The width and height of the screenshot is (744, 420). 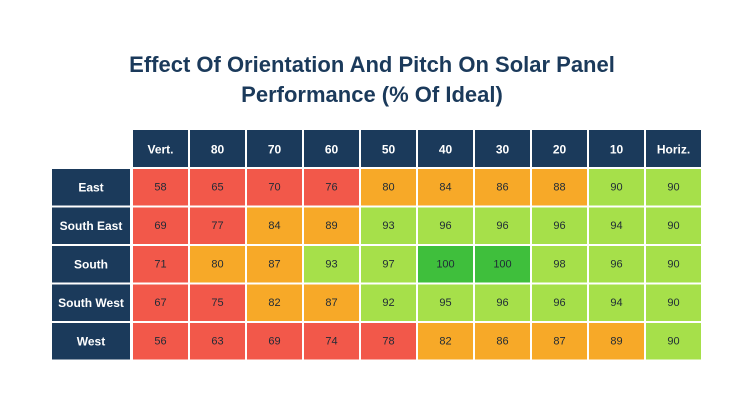 I want to click on column-header-label: 20, so click(x=560, y=150).